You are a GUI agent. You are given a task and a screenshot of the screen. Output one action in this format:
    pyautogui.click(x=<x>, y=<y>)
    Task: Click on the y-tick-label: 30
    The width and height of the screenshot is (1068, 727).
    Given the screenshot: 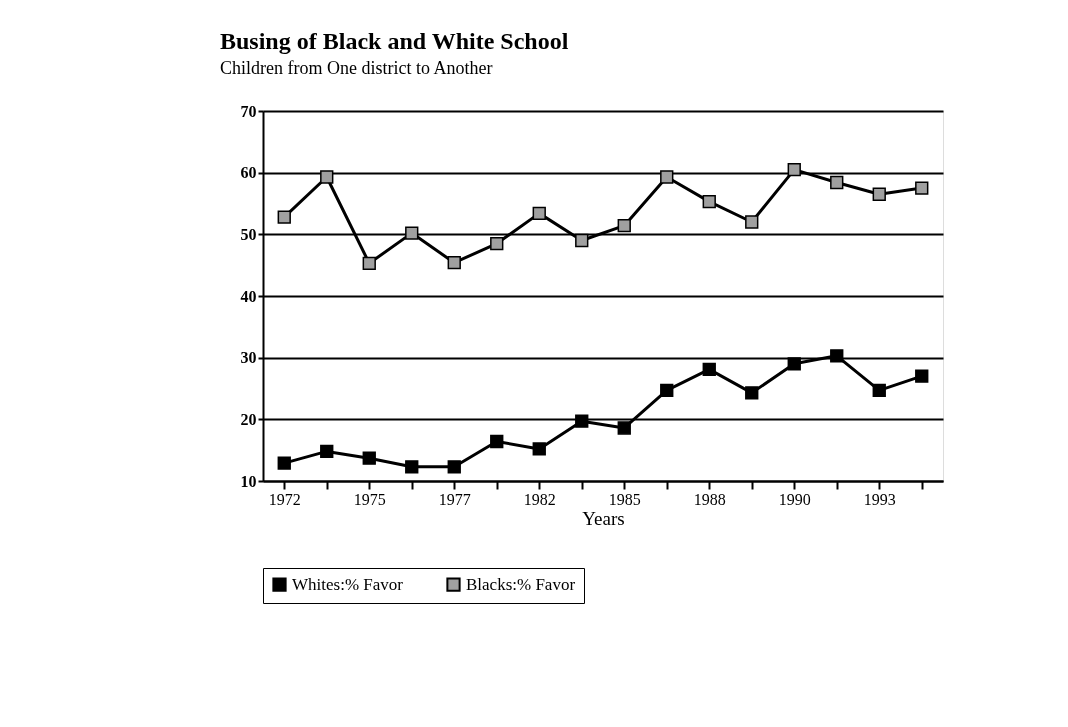 What is the action you would take?
    pyautogui.click(x=248, y=358)
    